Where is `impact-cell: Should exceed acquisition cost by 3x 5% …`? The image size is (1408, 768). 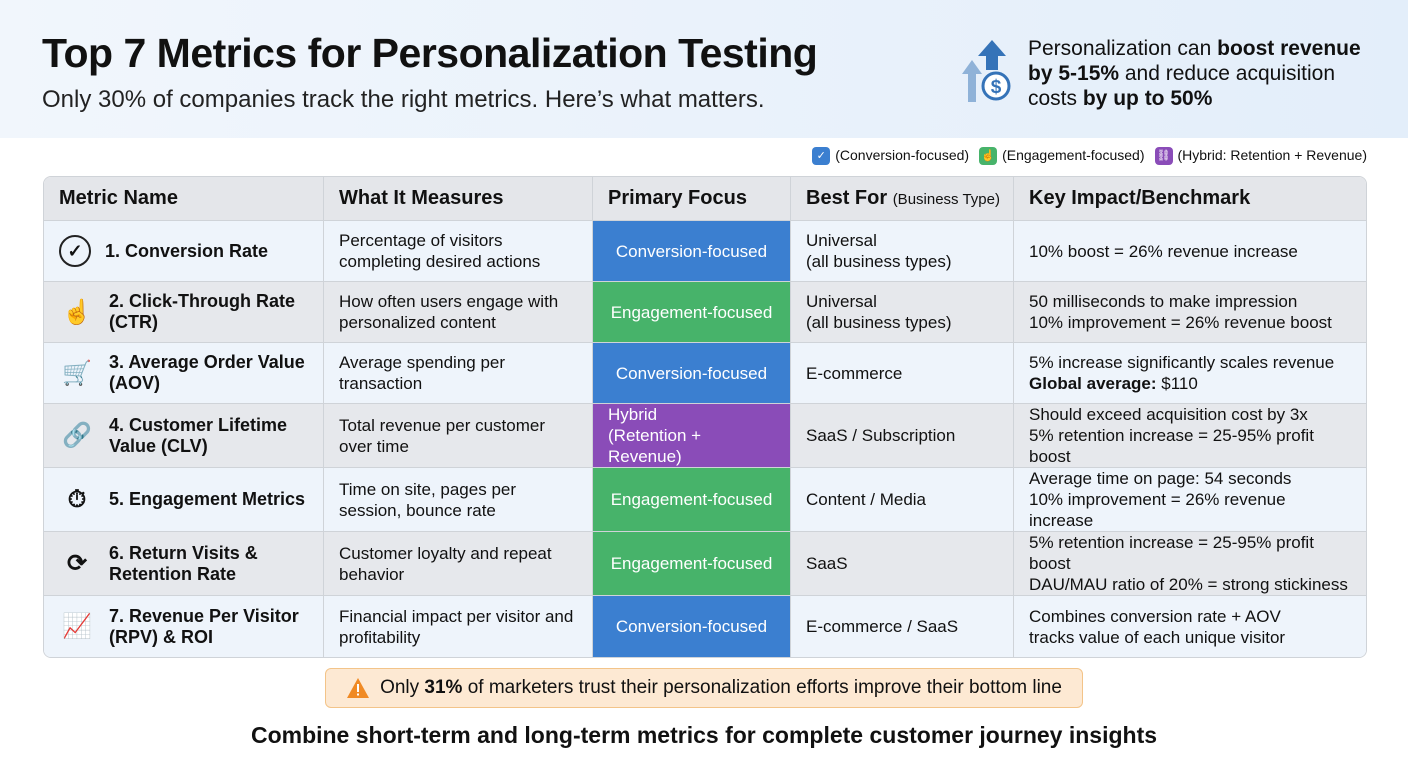 impact-cell: Should exceed acquisition cost by 3x 5% … is located at coordinates (1190, 436).